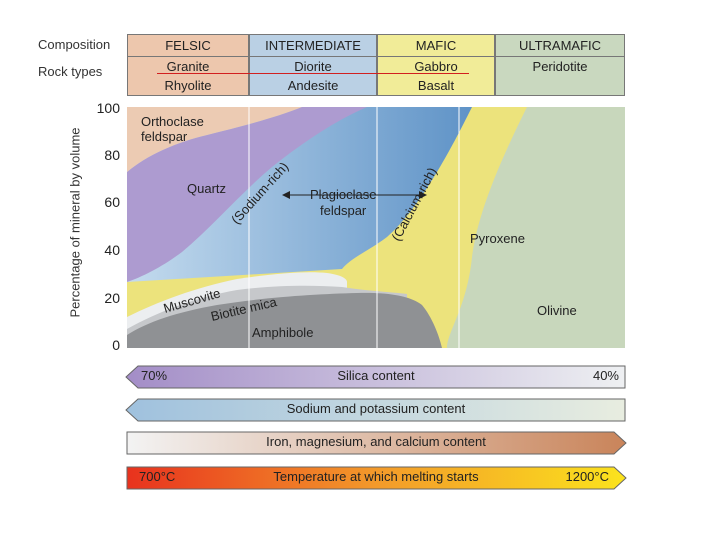 This screenshot has width=720, height=540. What do you see at coordinates (284, 320) in the screenshot?
I see `amphibole-region` at bounding box center [284, 320].